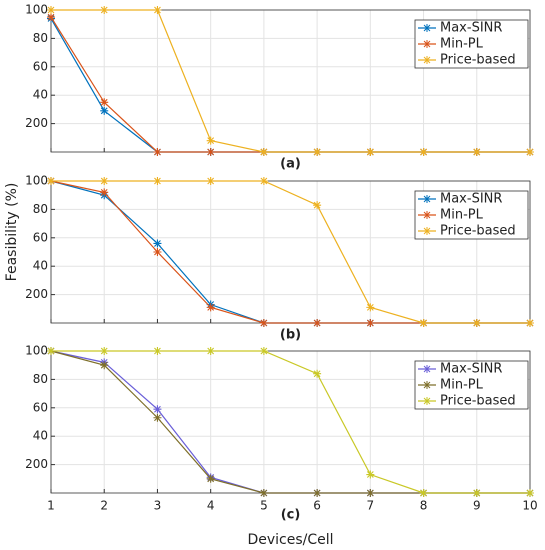 Image resolution: width=545 pixels, height=550 pixels. I want to click on x-tick-label: 10, so click(529, 506).